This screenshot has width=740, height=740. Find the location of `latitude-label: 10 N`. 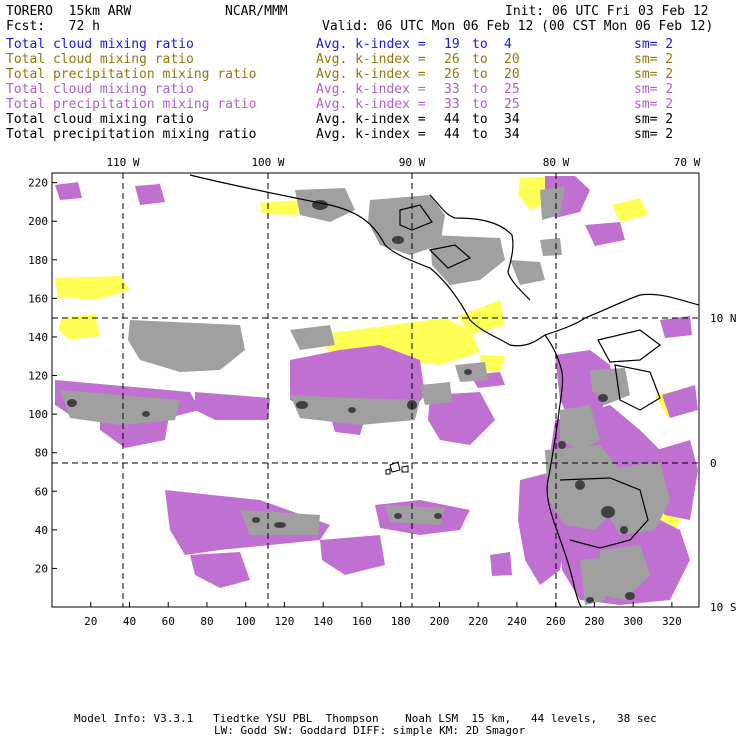

latitude-label: 10 N is located at coordinates (723, 318).